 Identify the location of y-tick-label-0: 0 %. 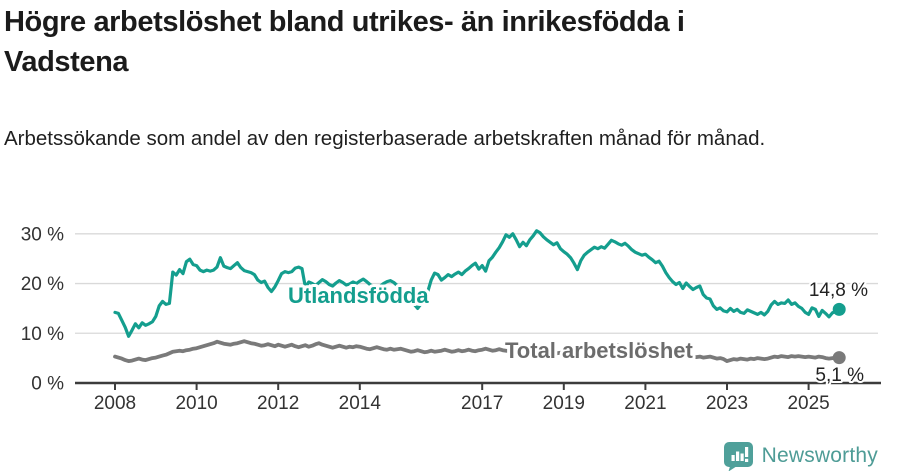
(47, 384).